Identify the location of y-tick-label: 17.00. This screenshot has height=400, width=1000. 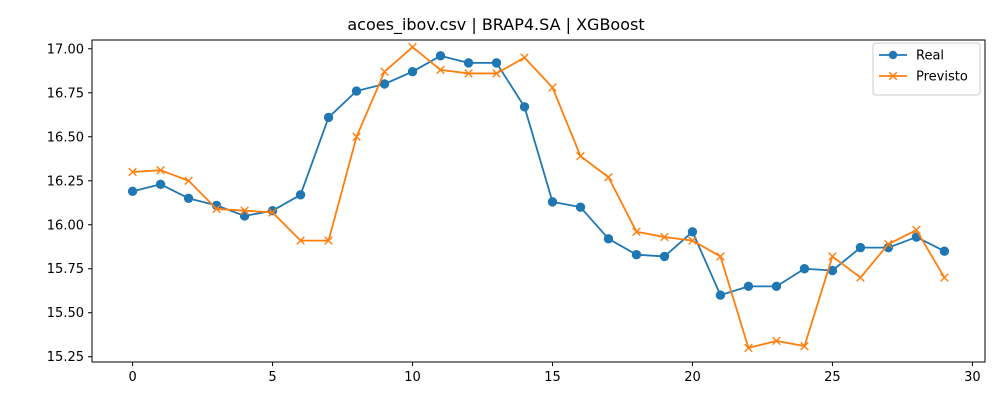
(65, 49).